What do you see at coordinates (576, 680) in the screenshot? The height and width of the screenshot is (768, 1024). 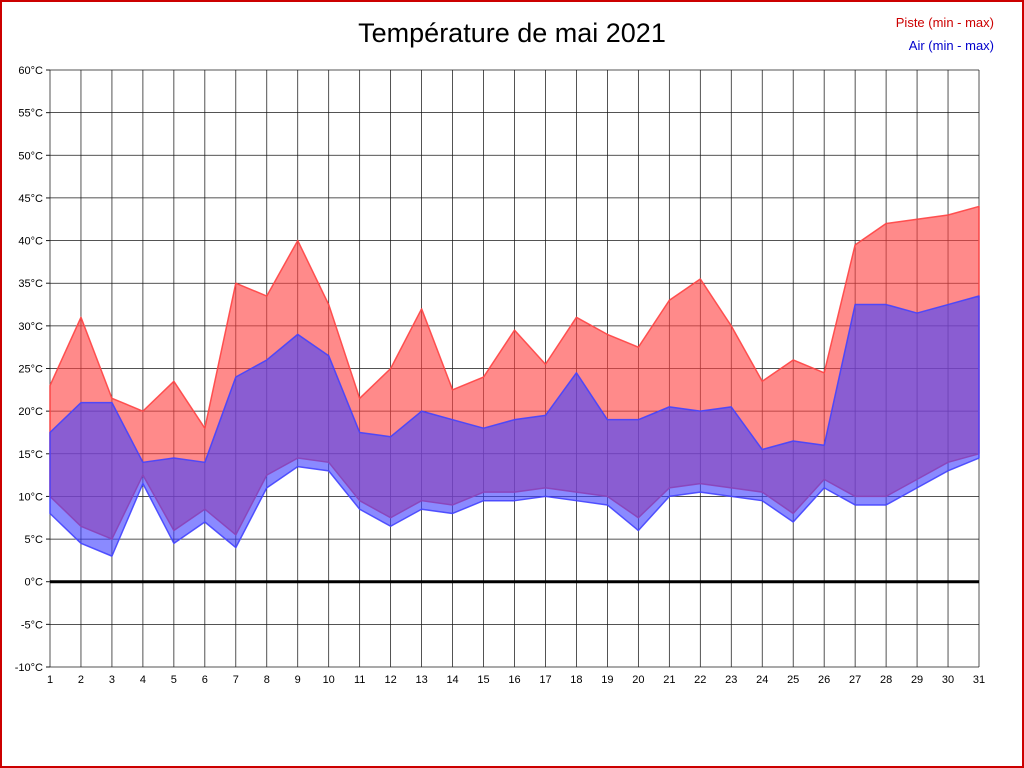 I see `svg-text: 18` at bounding box center [576, 680].